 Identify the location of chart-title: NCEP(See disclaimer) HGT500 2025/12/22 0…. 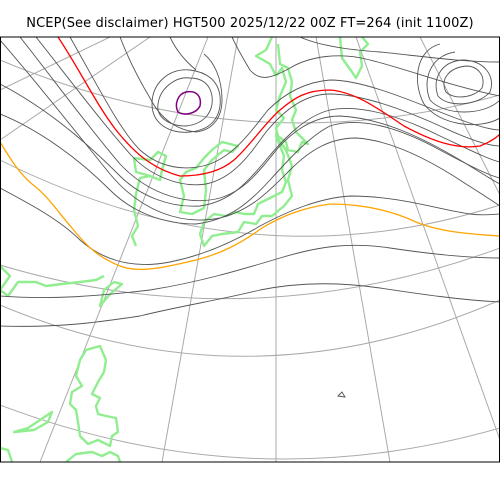
(250, 23).